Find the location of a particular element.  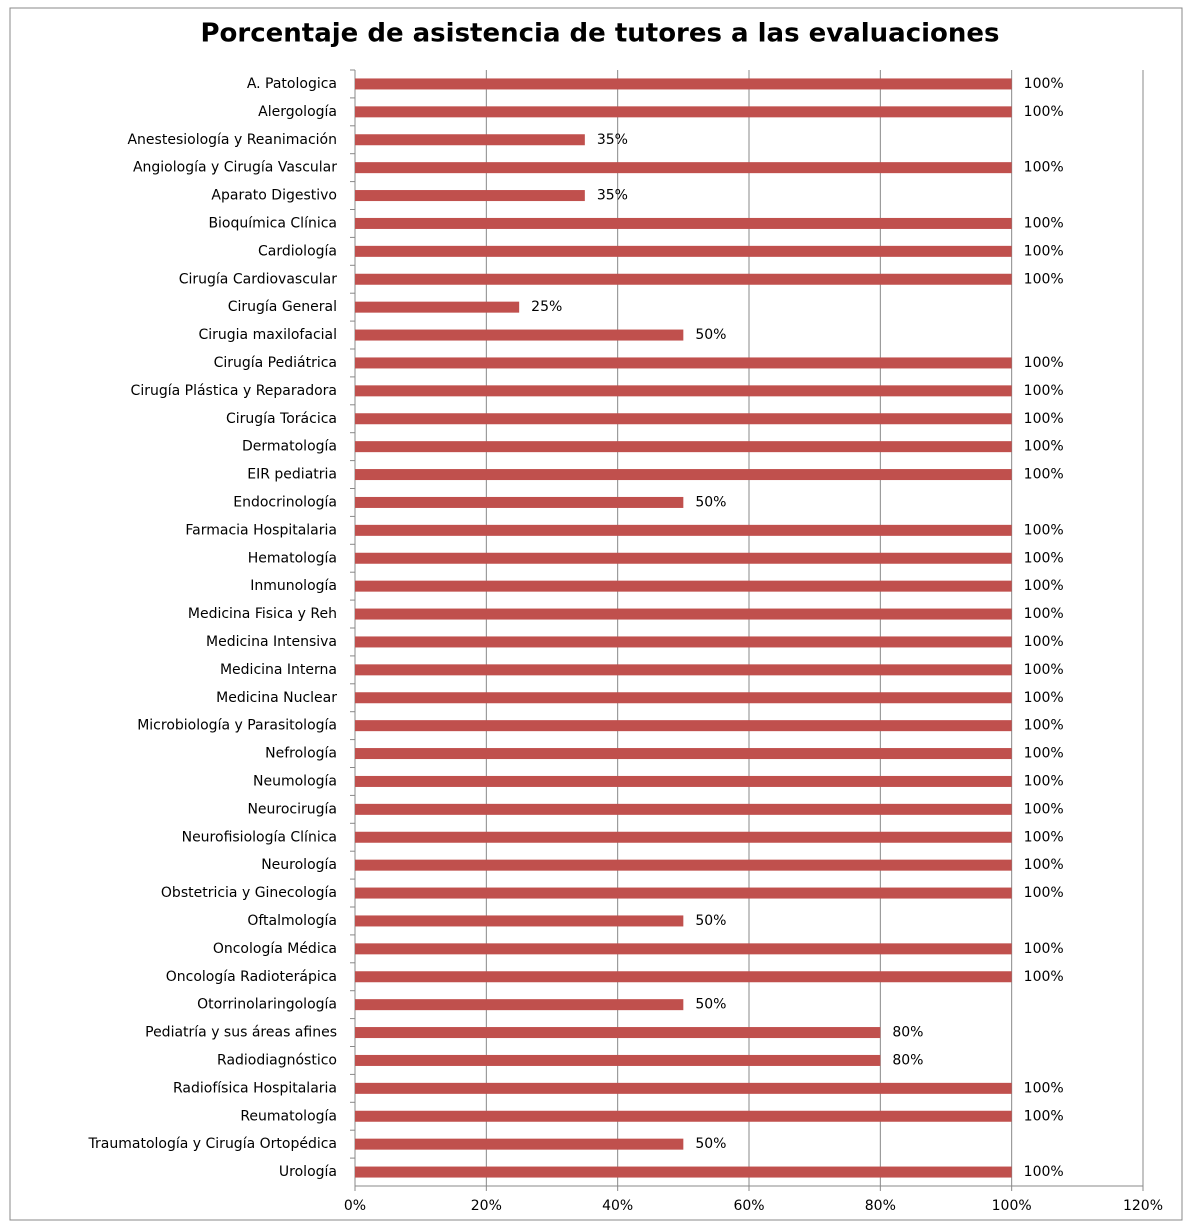

y-tick-label: Neurología is located at coordinates (299, 865).